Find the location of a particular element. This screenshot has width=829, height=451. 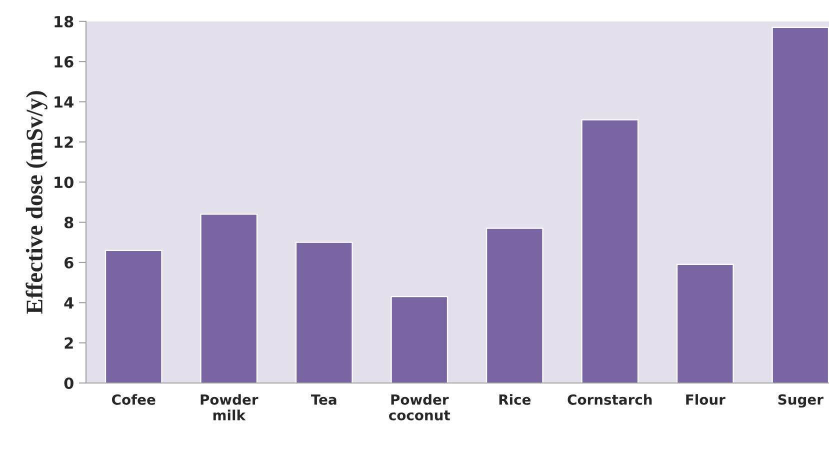

x-tick-label: Cornstarch is located at coordinates (610, 399).